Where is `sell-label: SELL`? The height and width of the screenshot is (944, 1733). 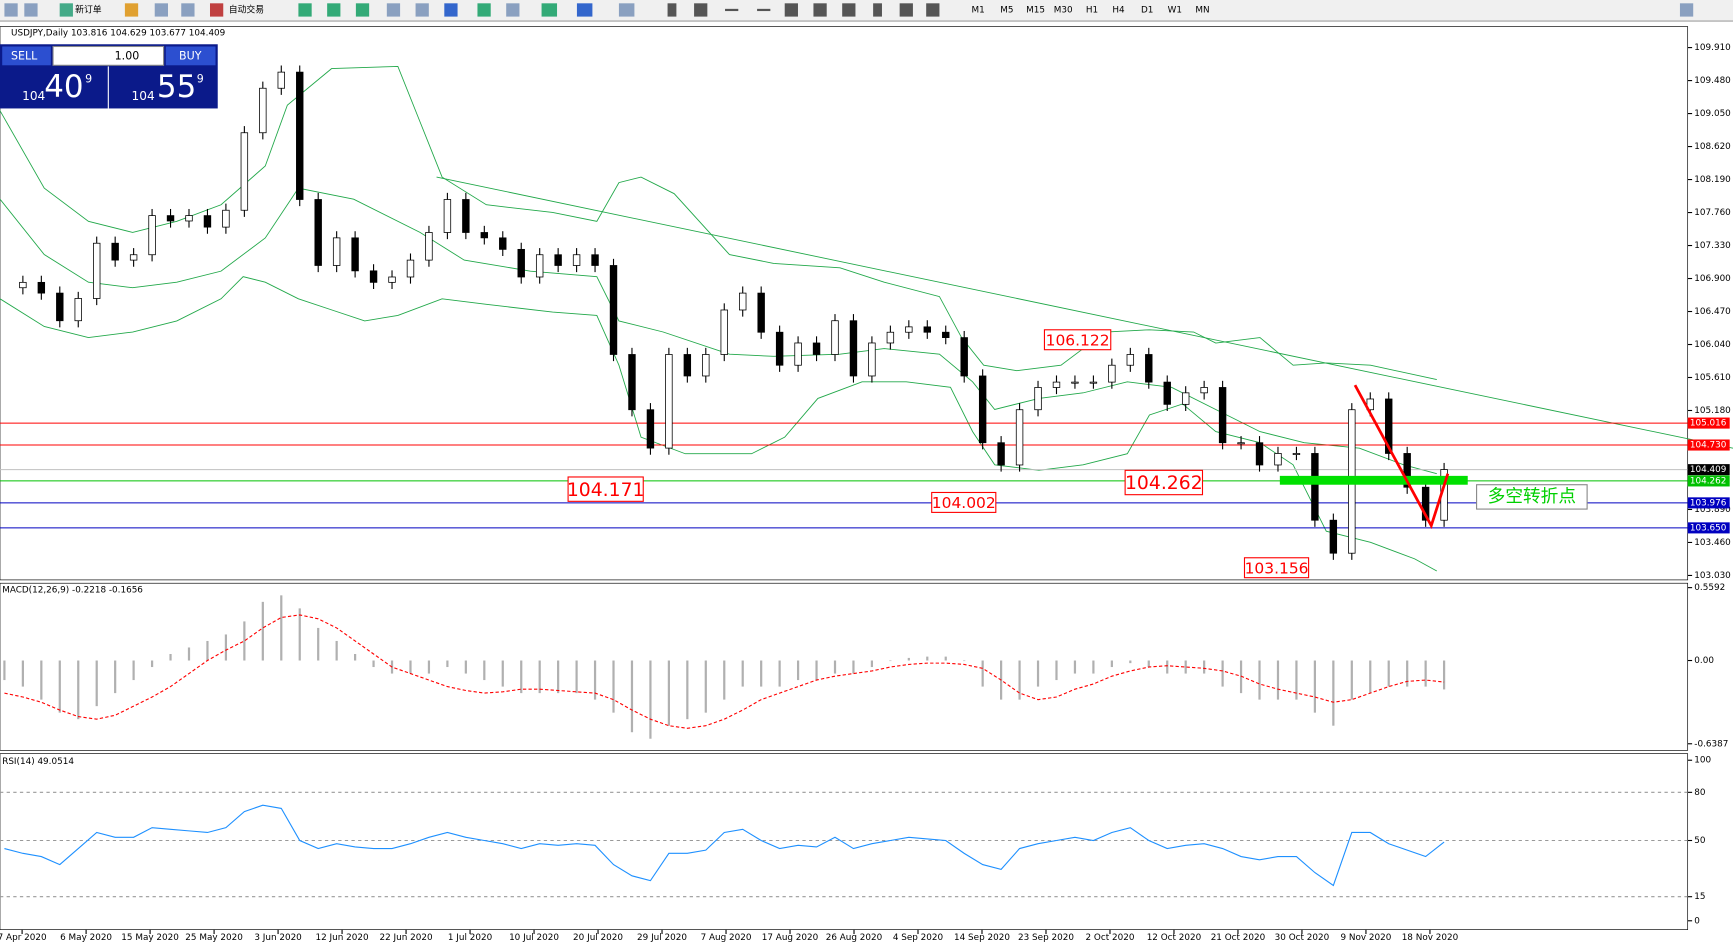
sell-label: SELL is located at coordinates (24, 55).